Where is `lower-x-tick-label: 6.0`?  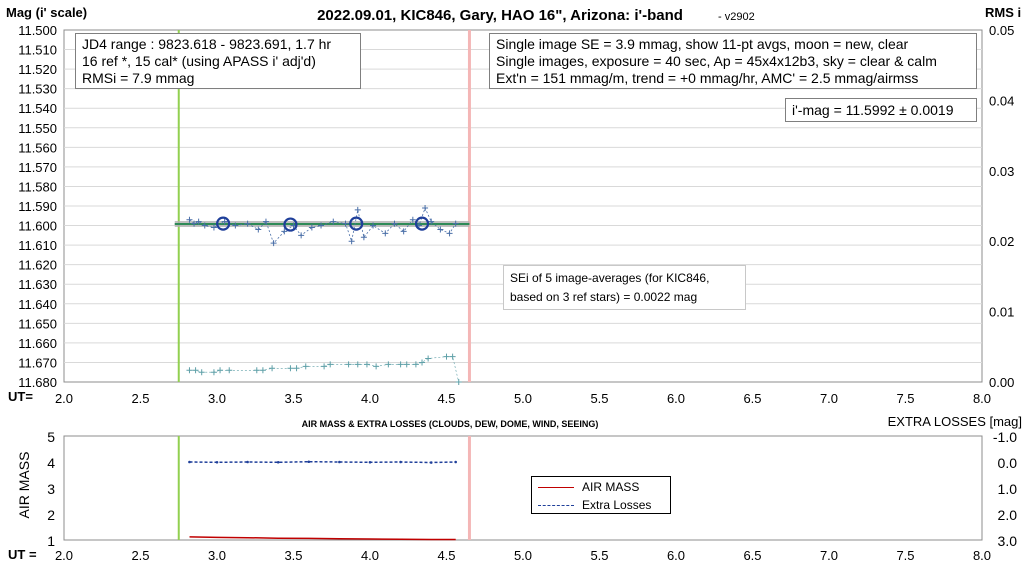
lower-x-tick-label: 6.0 is located at coordinates (676, 555).